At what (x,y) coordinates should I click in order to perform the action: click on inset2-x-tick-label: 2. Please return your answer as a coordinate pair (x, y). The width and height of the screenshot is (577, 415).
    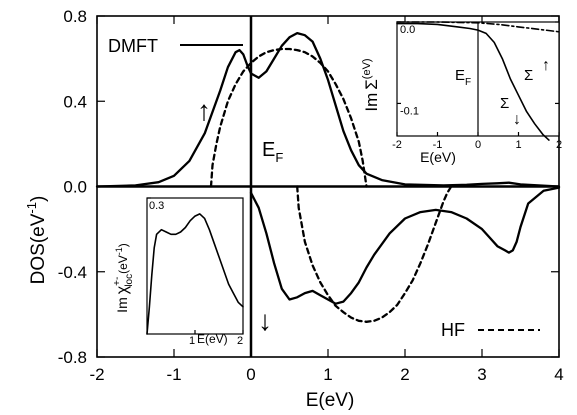
    Looking at the image, I should click on (240, 341).